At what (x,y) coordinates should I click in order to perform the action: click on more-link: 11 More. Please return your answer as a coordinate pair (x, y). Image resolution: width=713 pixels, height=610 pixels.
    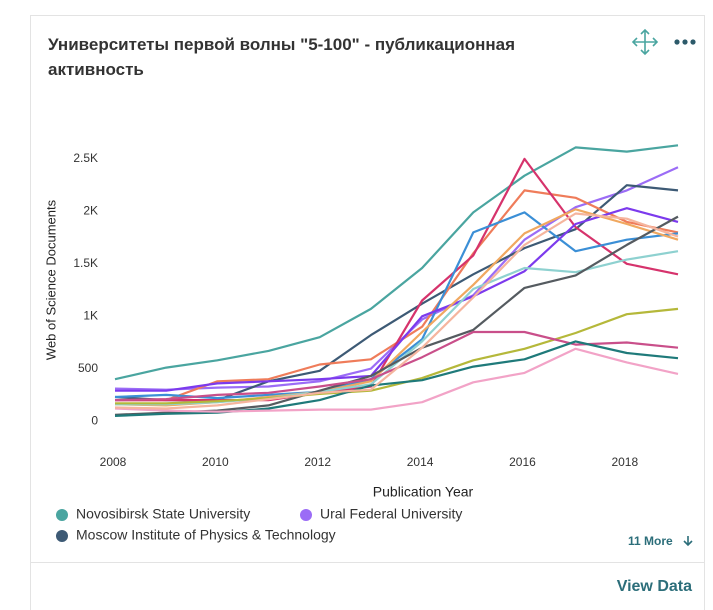
    Looking at the image, I should click on (650, 541).